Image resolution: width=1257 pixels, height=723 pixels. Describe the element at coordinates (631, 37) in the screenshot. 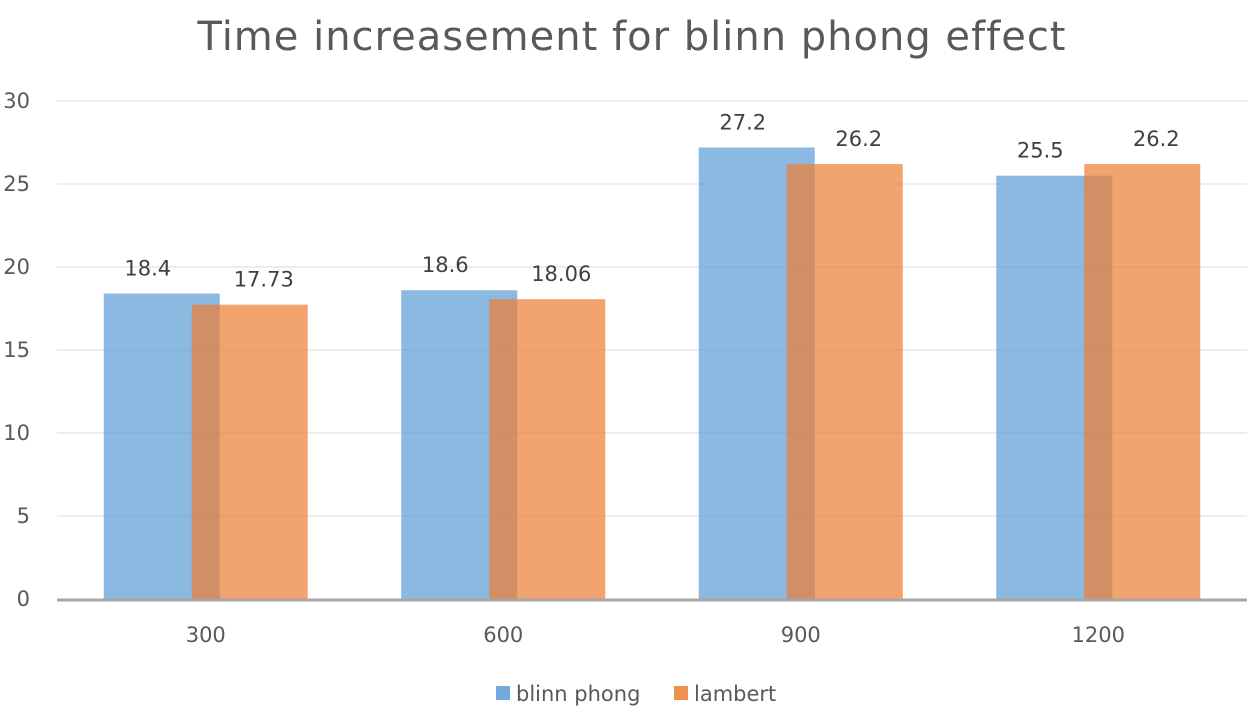

I see `chart-title: Time increasement for blinn phong effect` at that location.